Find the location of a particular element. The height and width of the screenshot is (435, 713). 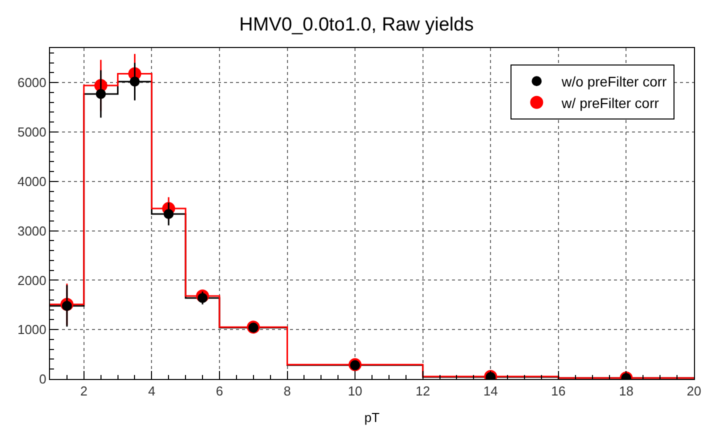

x-tick-label: 6 is located at coordinates (220, 391).